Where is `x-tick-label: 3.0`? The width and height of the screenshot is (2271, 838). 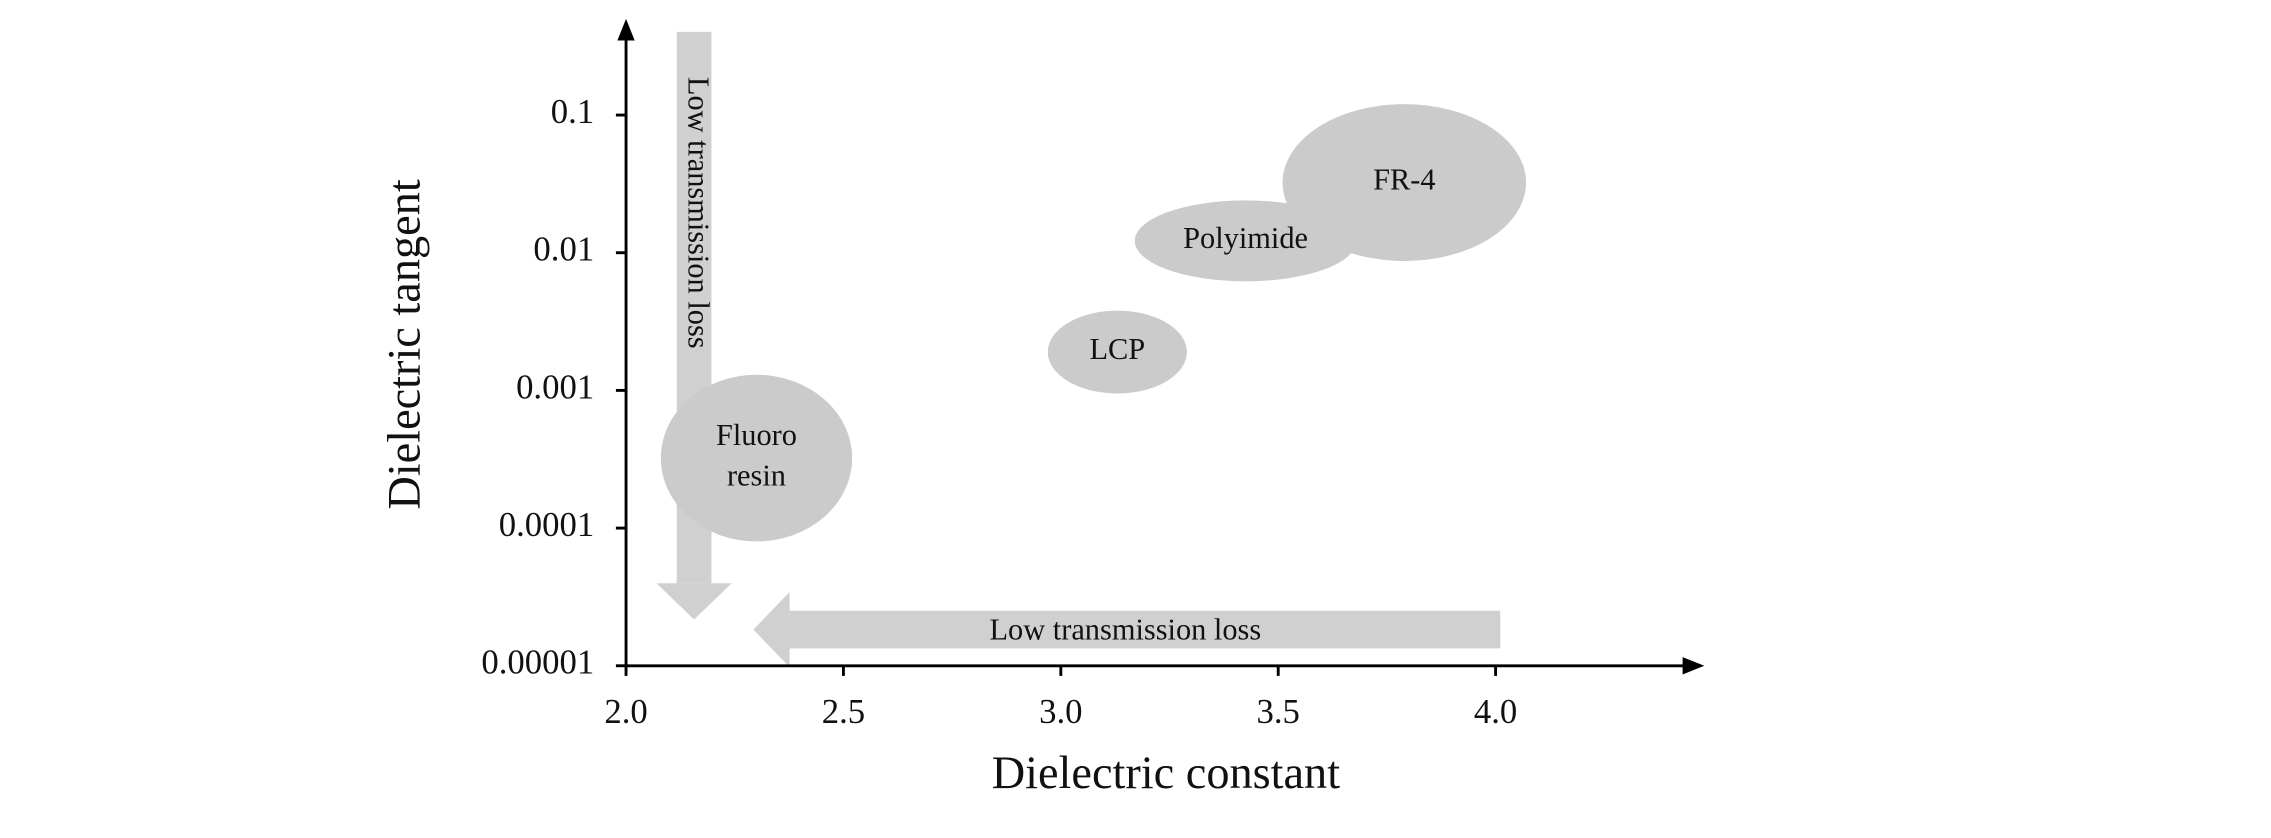 x-tick-label: 3.0 is located at coordinates (1060, 711).